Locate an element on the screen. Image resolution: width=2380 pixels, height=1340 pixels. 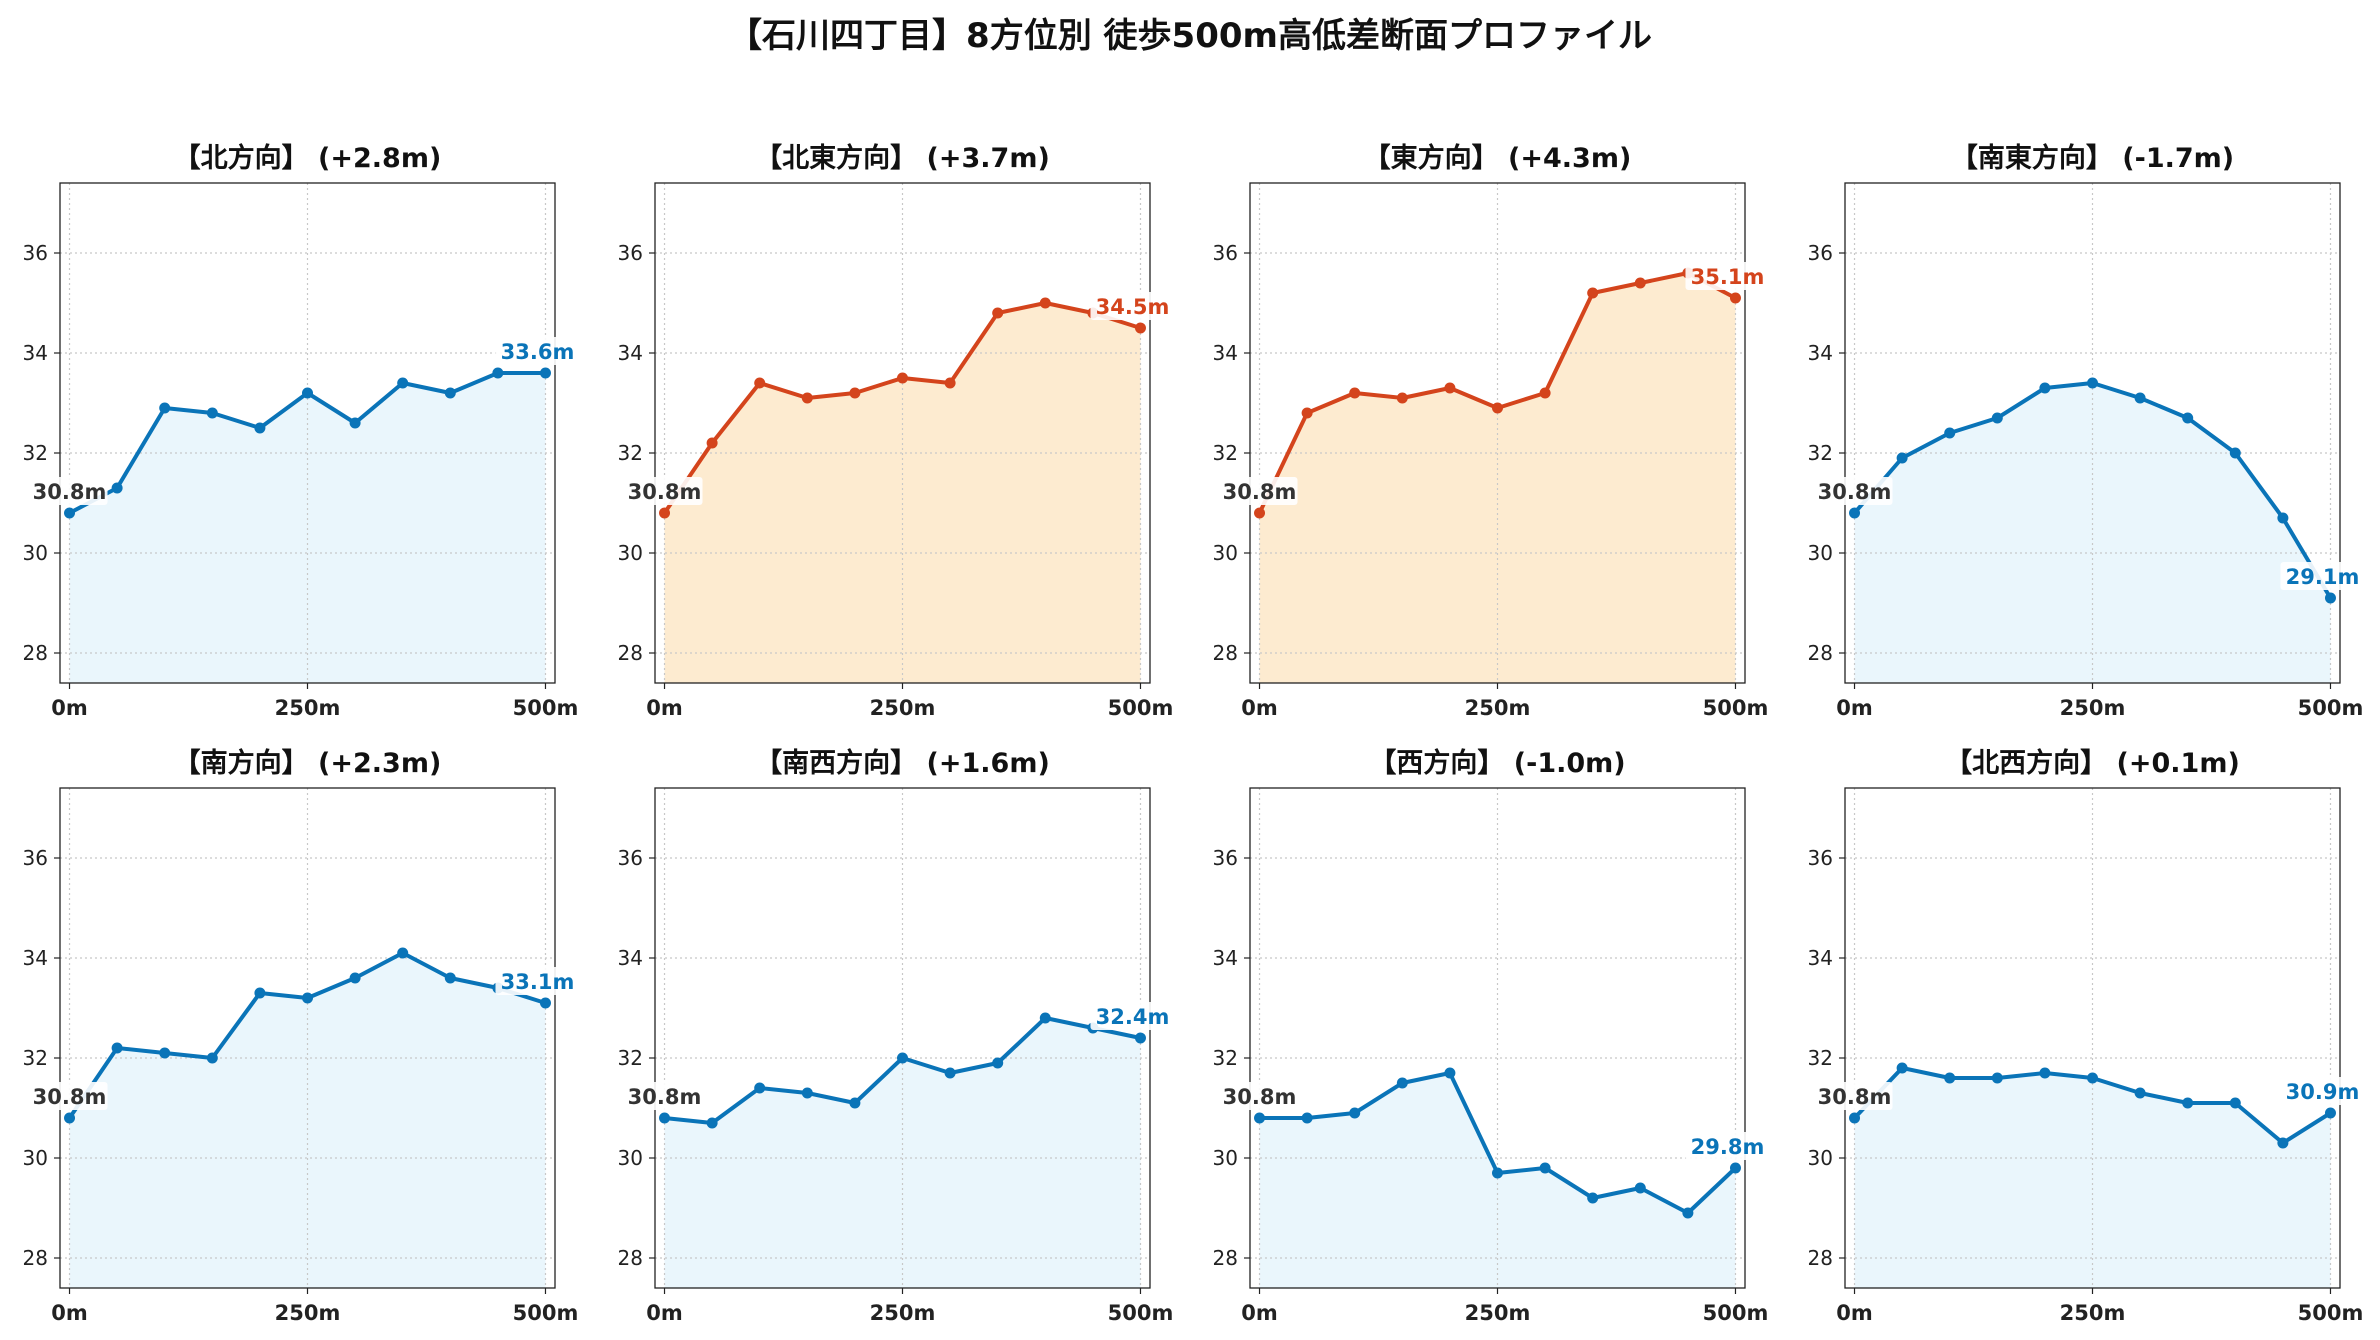
end-label: 32.4m is located at coordinates (1133, 1017).